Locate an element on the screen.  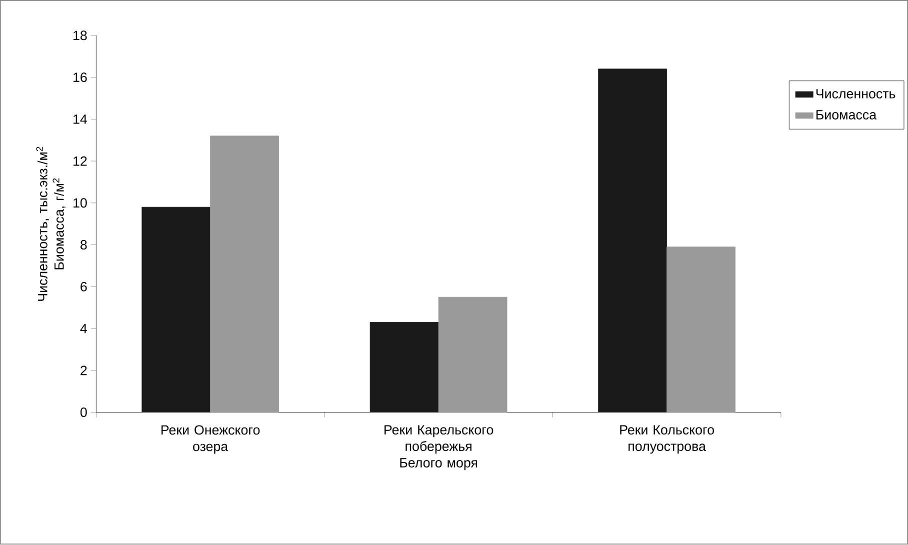
y-tick-label: 14 is located at coordinates (80, 119).